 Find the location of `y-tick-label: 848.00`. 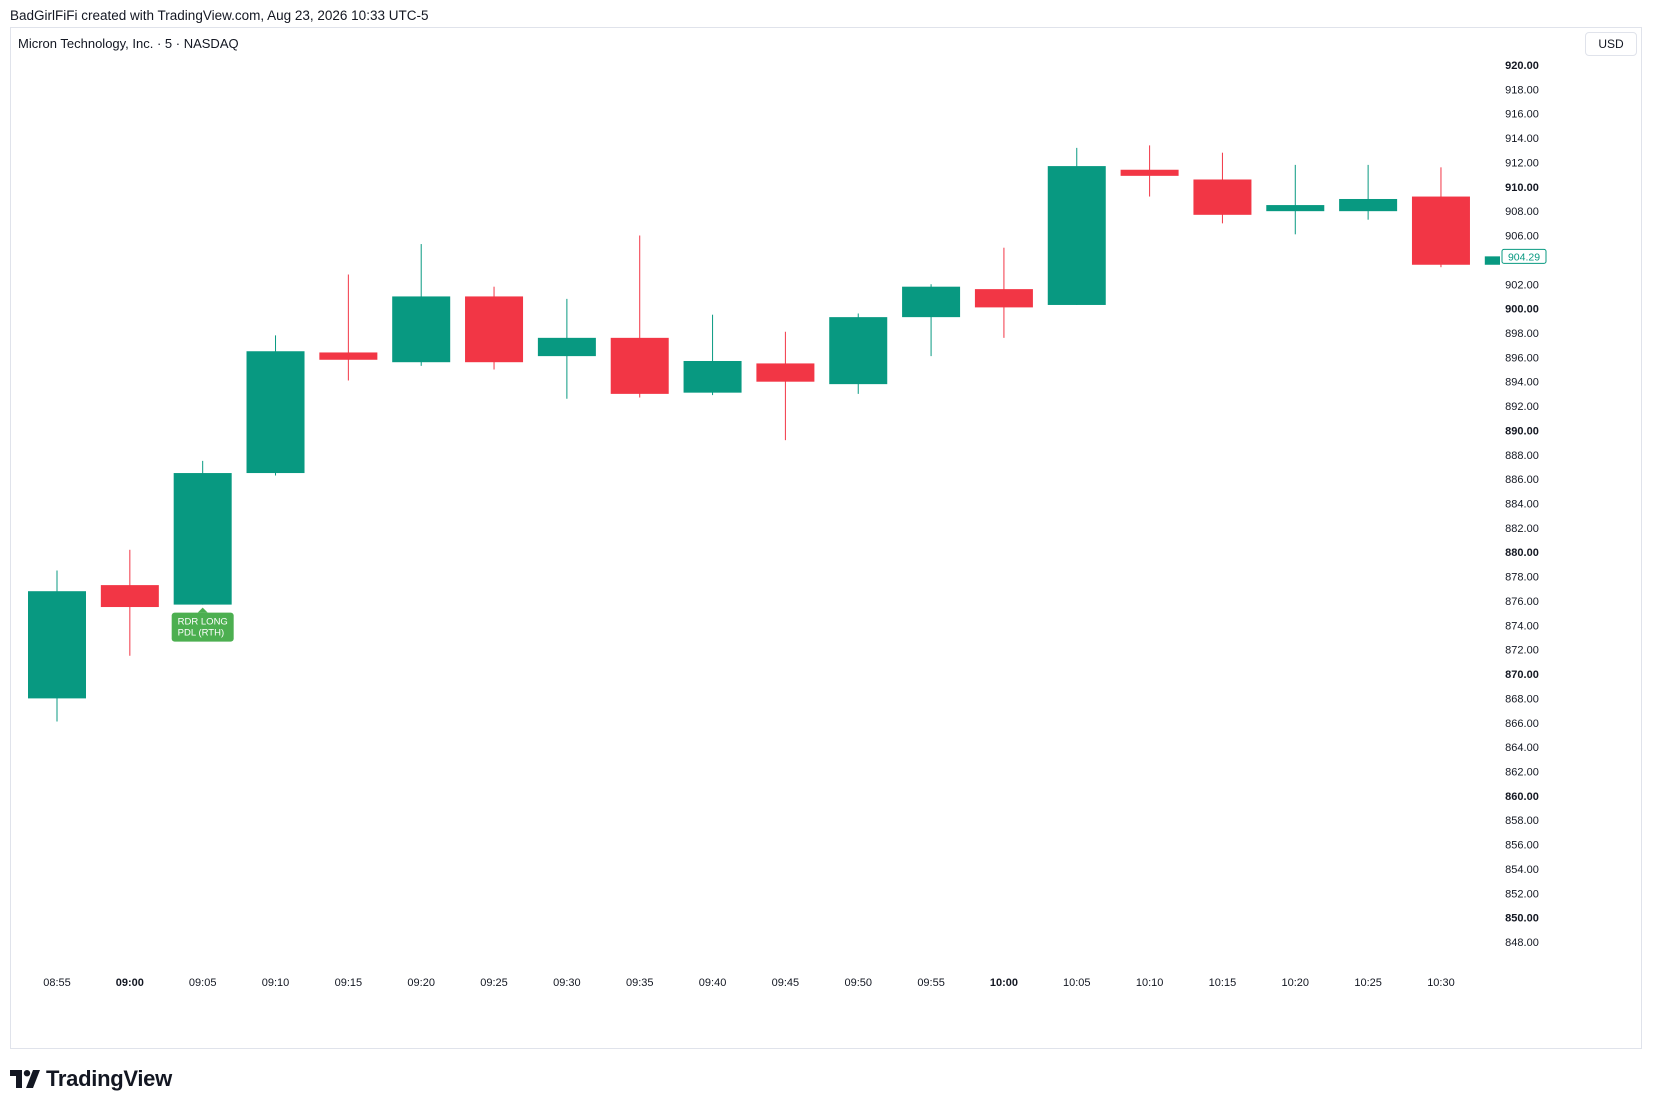

y-tick-label: 848.00 is located at coordinates (1522, 943).